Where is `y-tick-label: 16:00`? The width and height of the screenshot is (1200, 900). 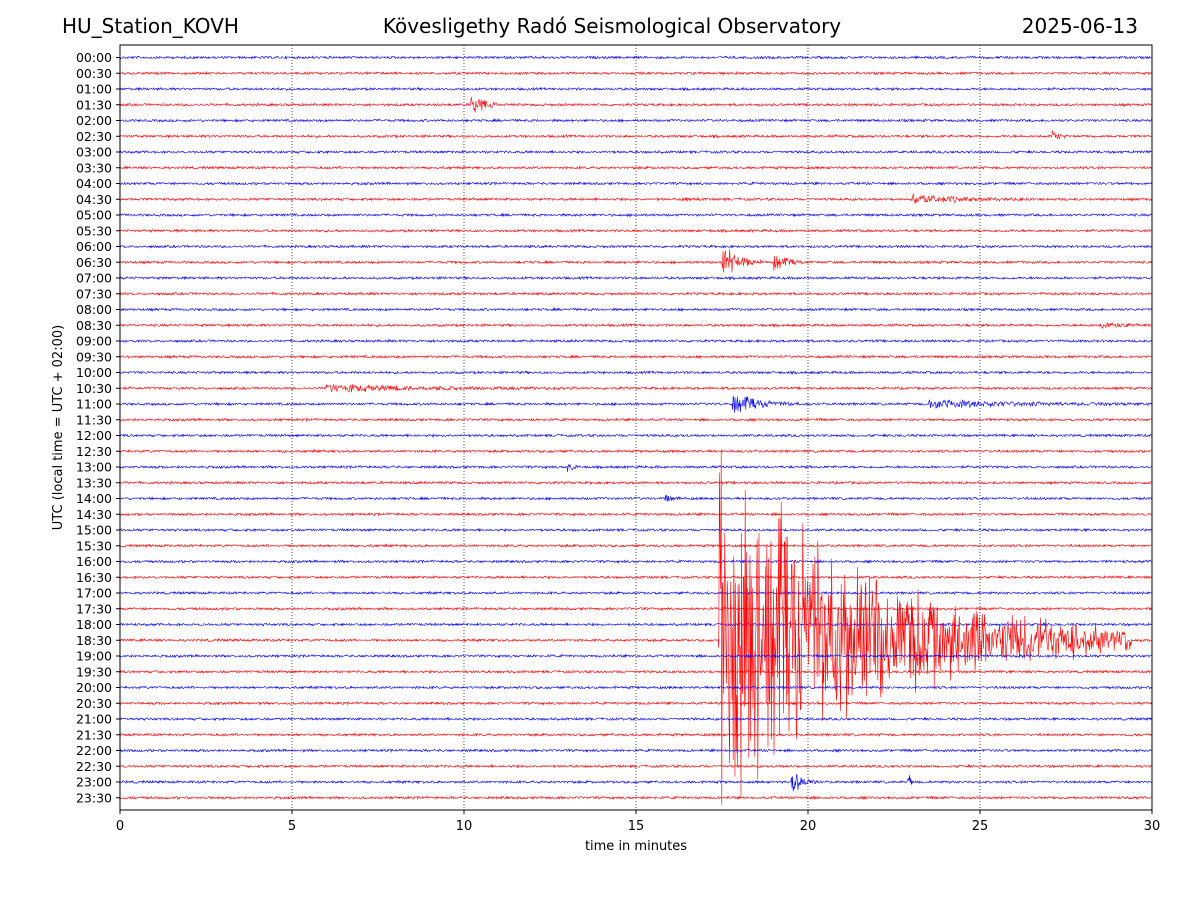
y-tick-label: 16:00 is located at coordinates (94, 561).